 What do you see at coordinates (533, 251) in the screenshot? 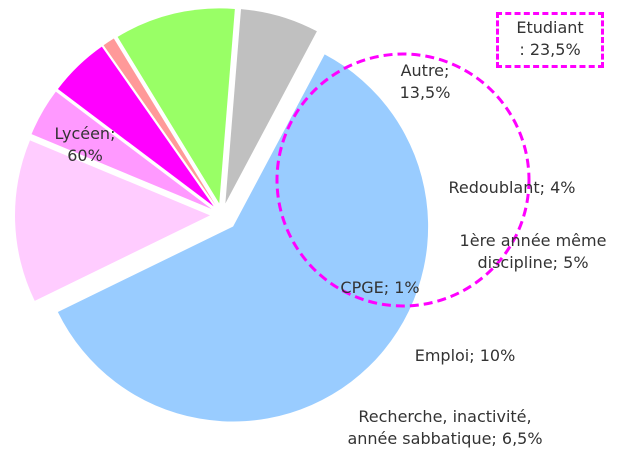
I see `data-label: 1ère année même discipline; 5%` at bounding box center [533, 251].